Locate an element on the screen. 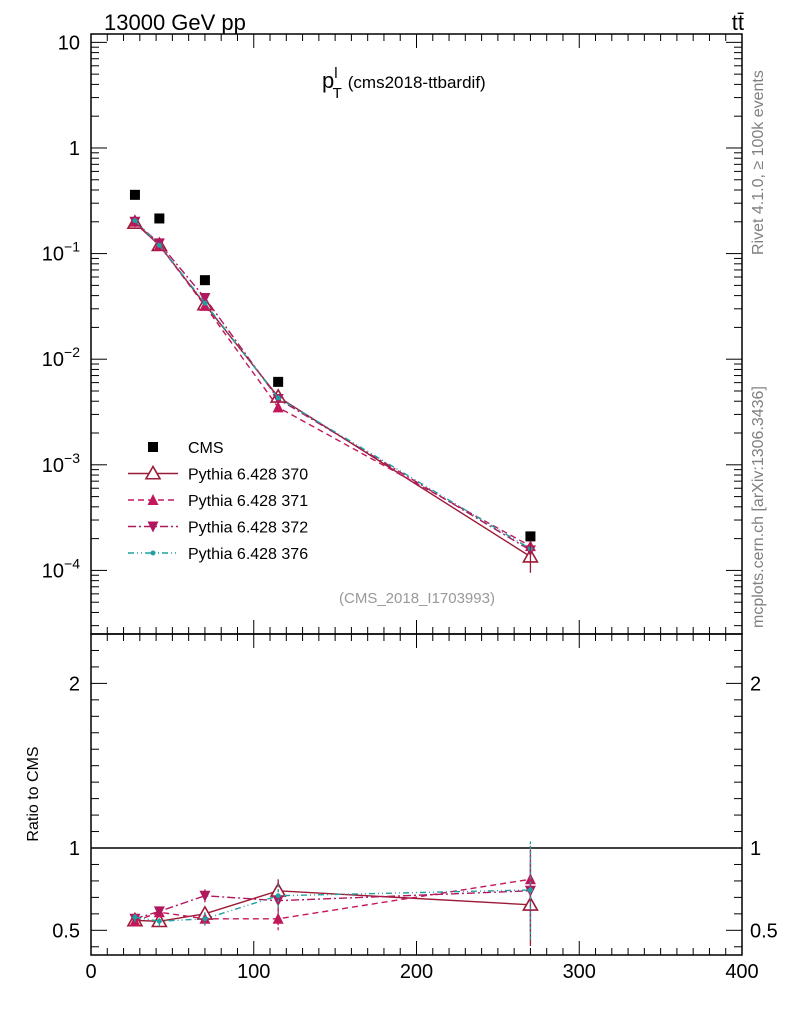 Image resolution: width=786 pixels, height=1024 pixels. process-label: tt̄ is located at coordinates (738, 22).